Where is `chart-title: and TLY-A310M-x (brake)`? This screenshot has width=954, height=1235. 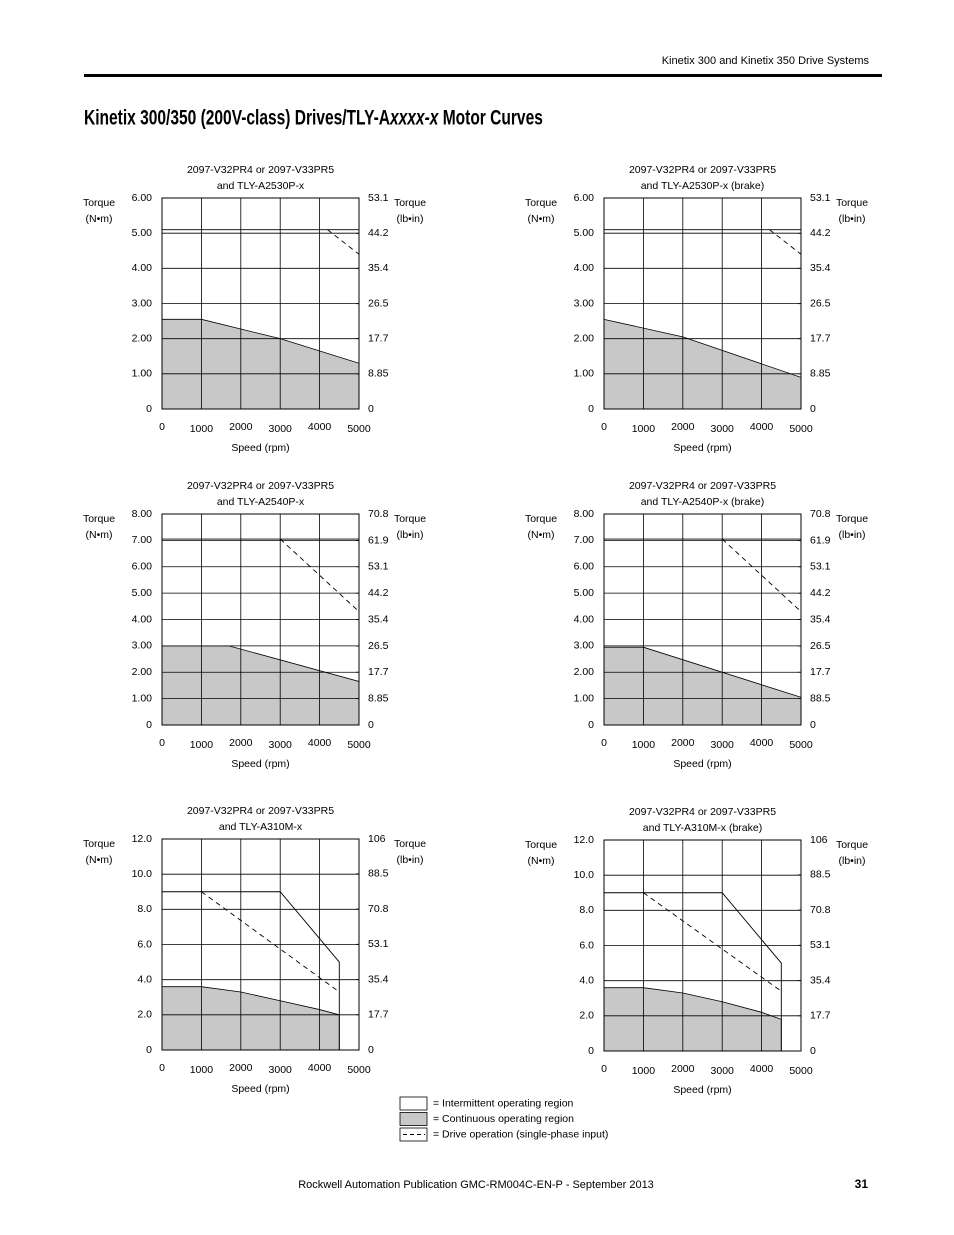
chart-title: and TLY-A310M-x (brake) is located at coordinates (702, 828).